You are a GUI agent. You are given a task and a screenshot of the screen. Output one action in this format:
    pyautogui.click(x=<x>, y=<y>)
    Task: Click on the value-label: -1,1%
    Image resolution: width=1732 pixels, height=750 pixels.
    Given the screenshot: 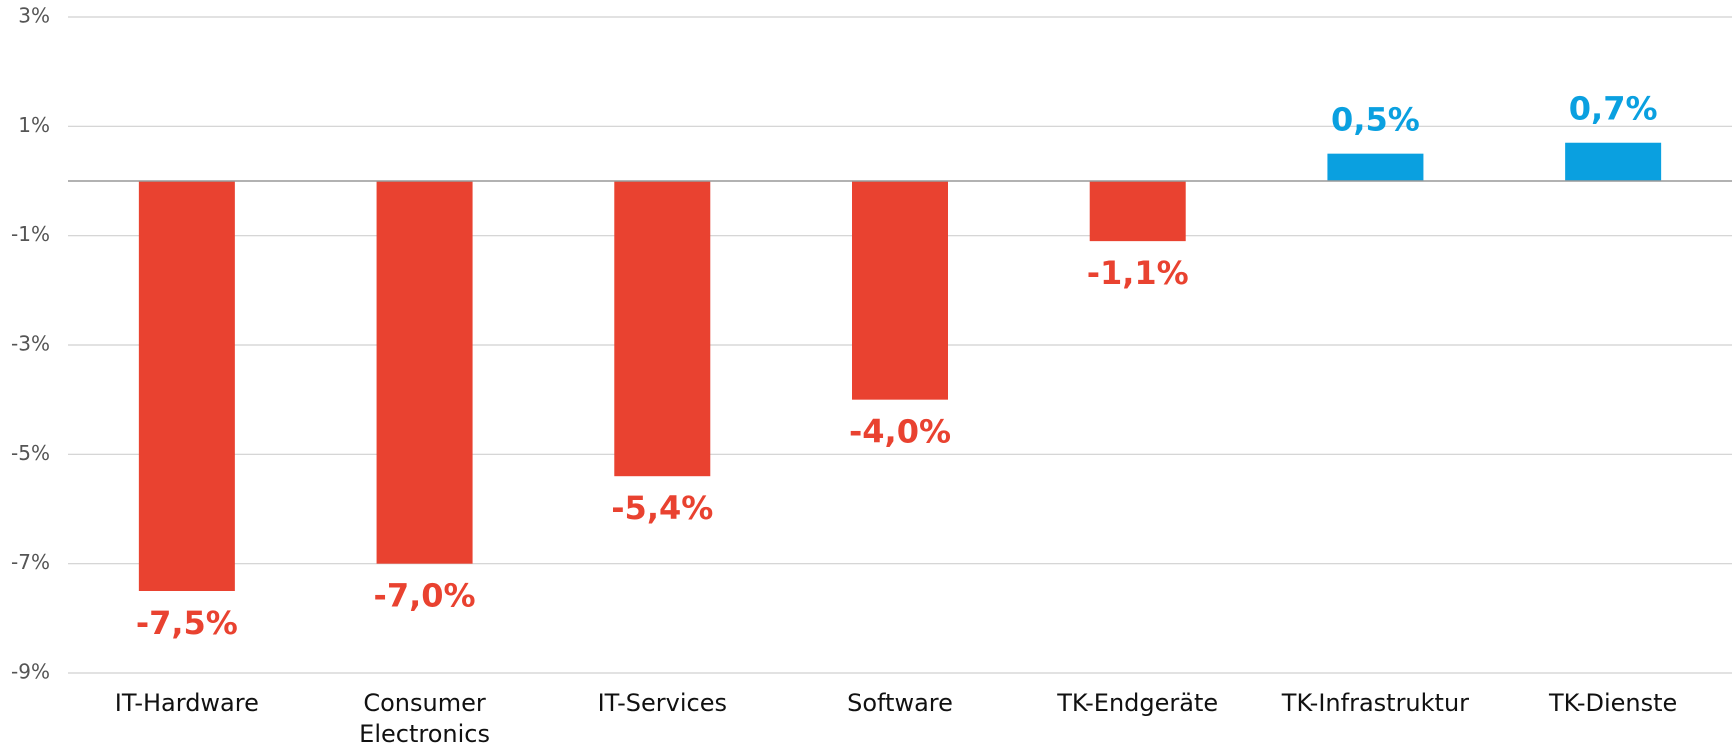 What is the action you would take?
    pyautogui.click(x=1138, y=273)
    